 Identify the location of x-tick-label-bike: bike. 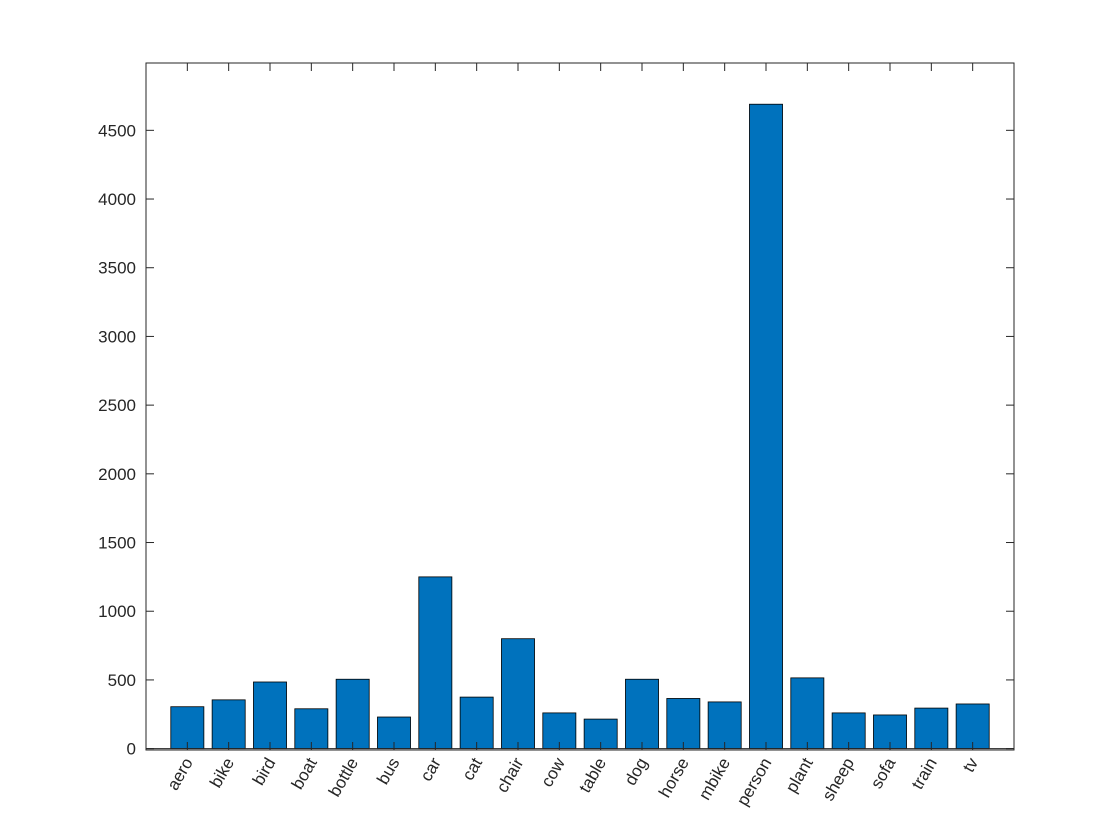
(222, 773).